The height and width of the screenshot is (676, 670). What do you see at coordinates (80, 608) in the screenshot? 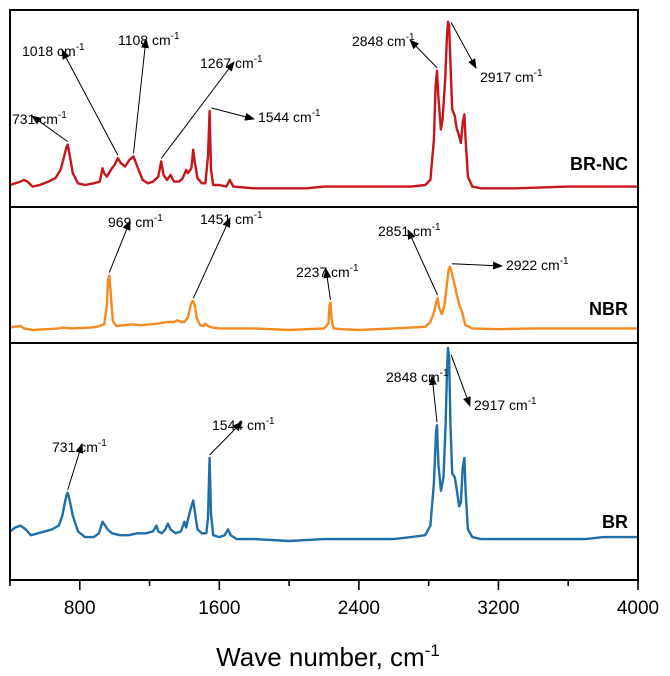
I see `x-tick-label: 800` at bounding box center [80, 608].